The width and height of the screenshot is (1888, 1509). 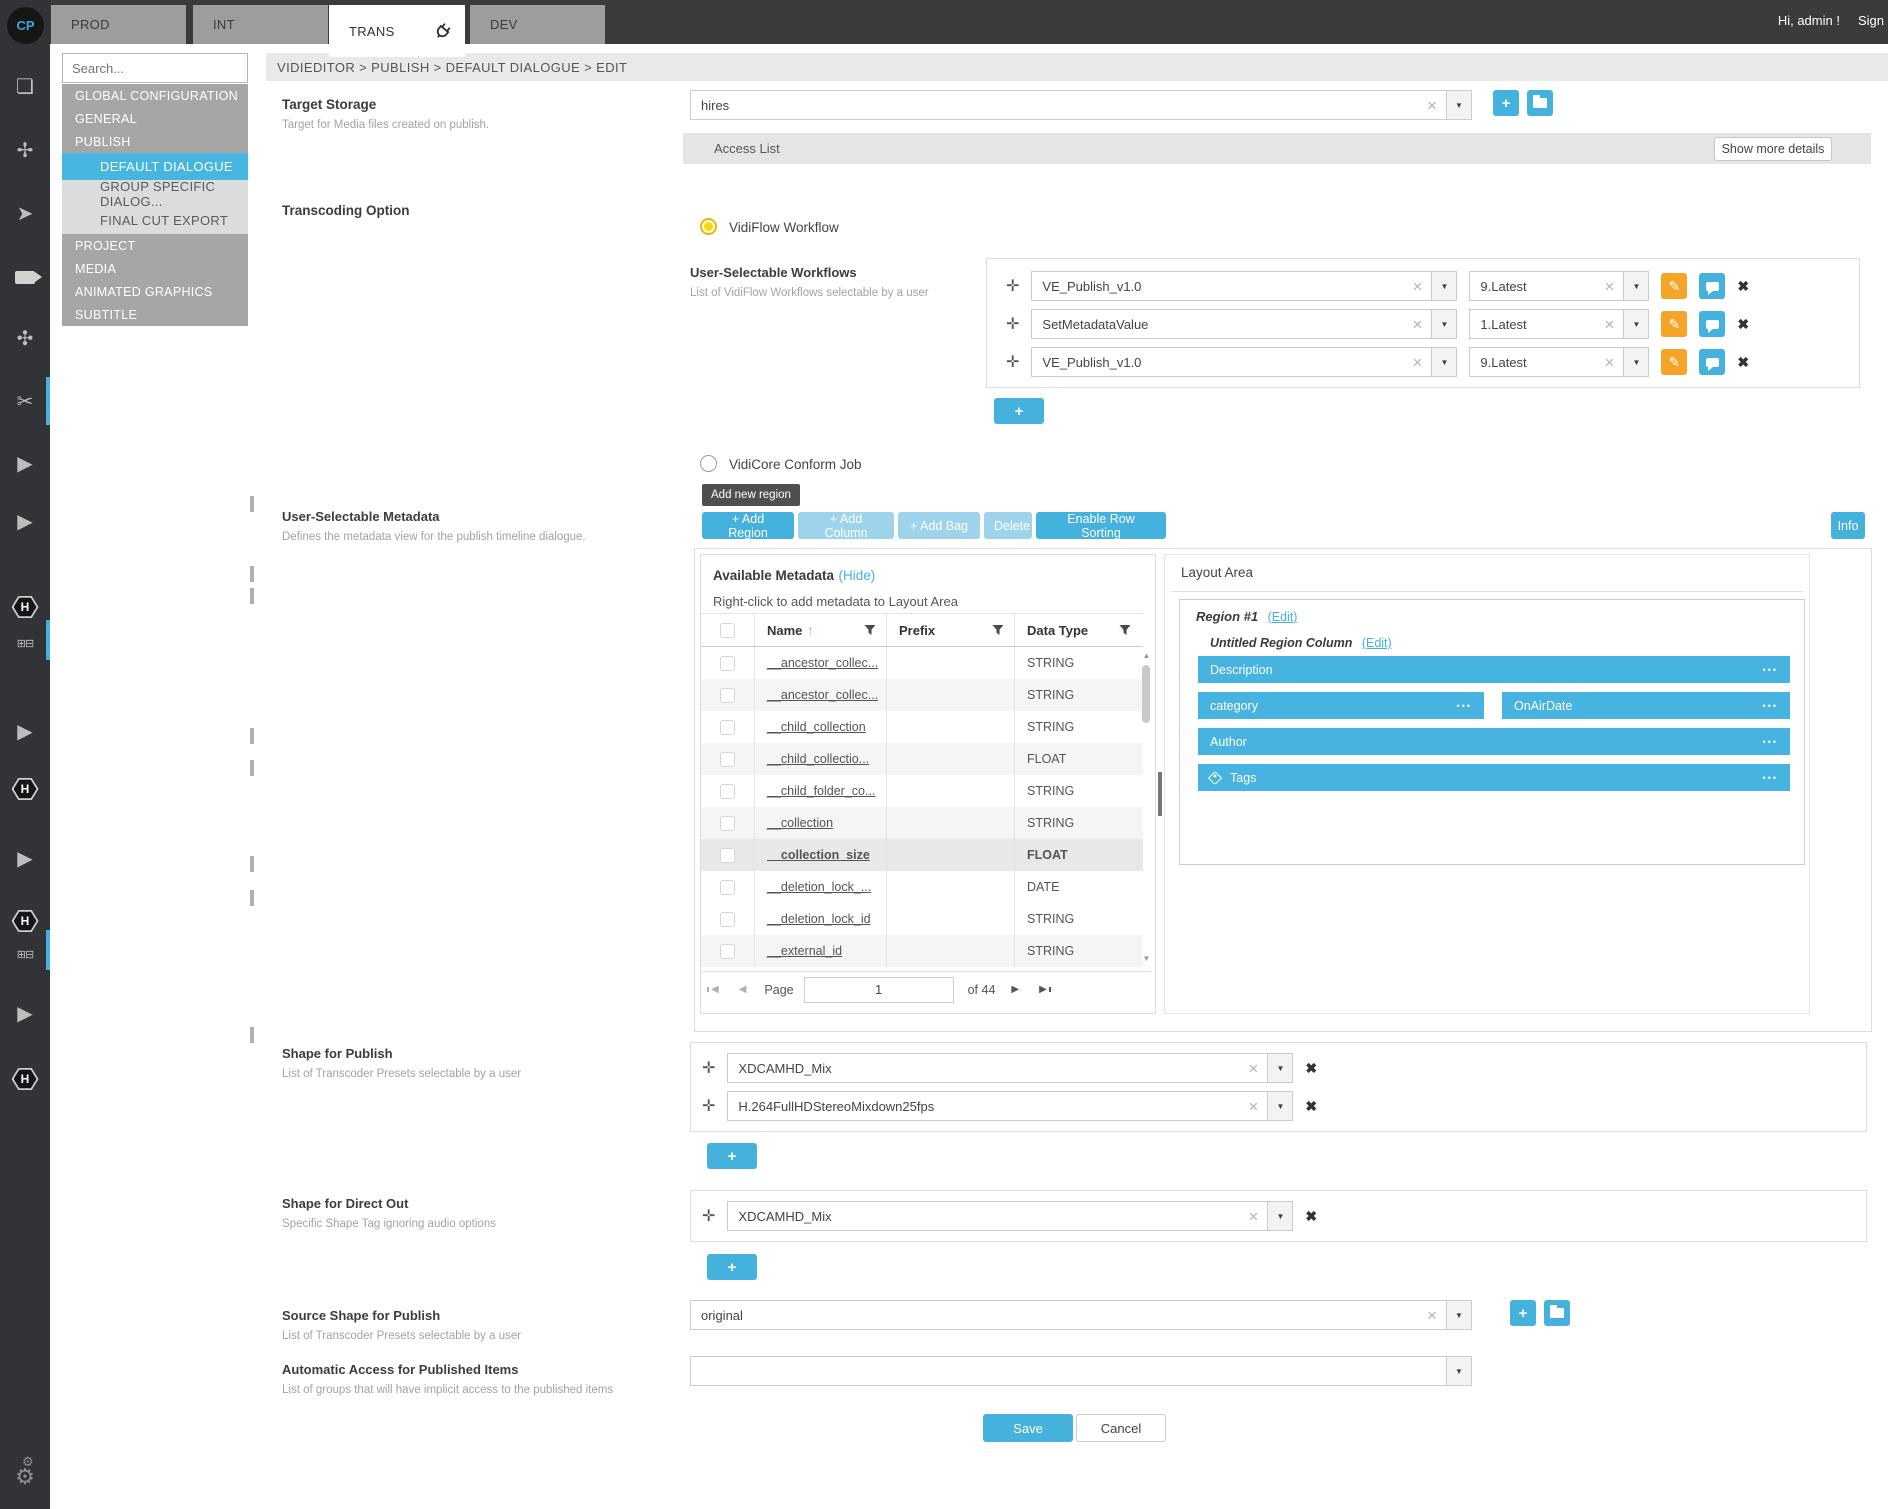 What do you see at coordinates (1081, 1315) in the screenshot?
I see `source-shape-select: × ▼` at bounding box center [1081, 1315].